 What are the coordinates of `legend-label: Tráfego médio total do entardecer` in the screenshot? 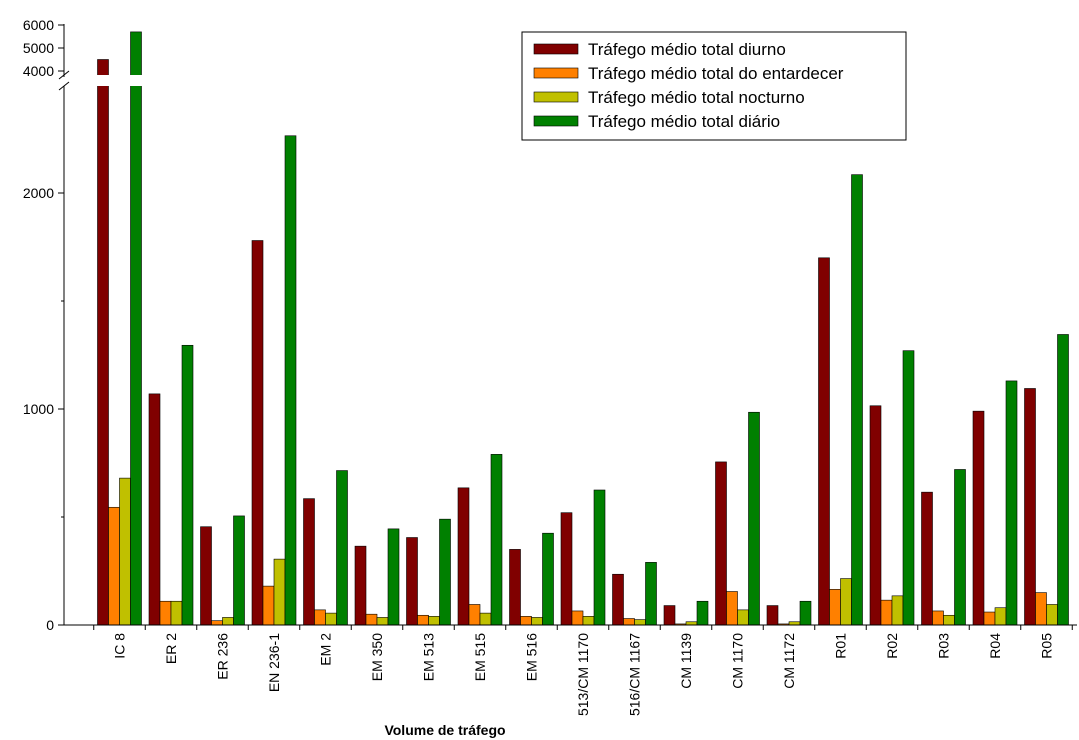 It's located at (716, 73).